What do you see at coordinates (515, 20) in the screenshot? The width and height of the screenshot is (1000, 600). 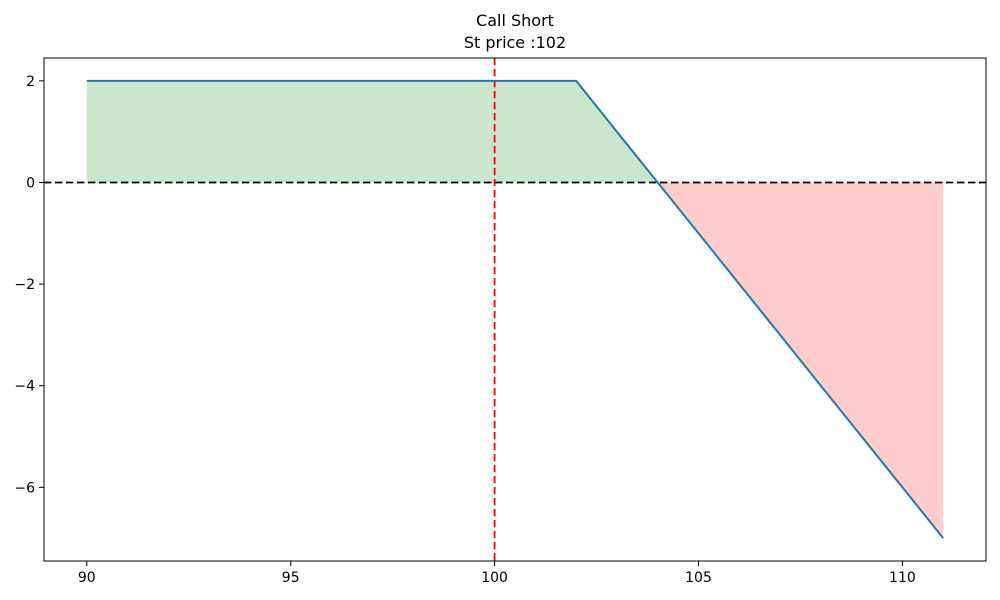 I see `chart-title-line1: Call Short` at bounding box center [515, 20].